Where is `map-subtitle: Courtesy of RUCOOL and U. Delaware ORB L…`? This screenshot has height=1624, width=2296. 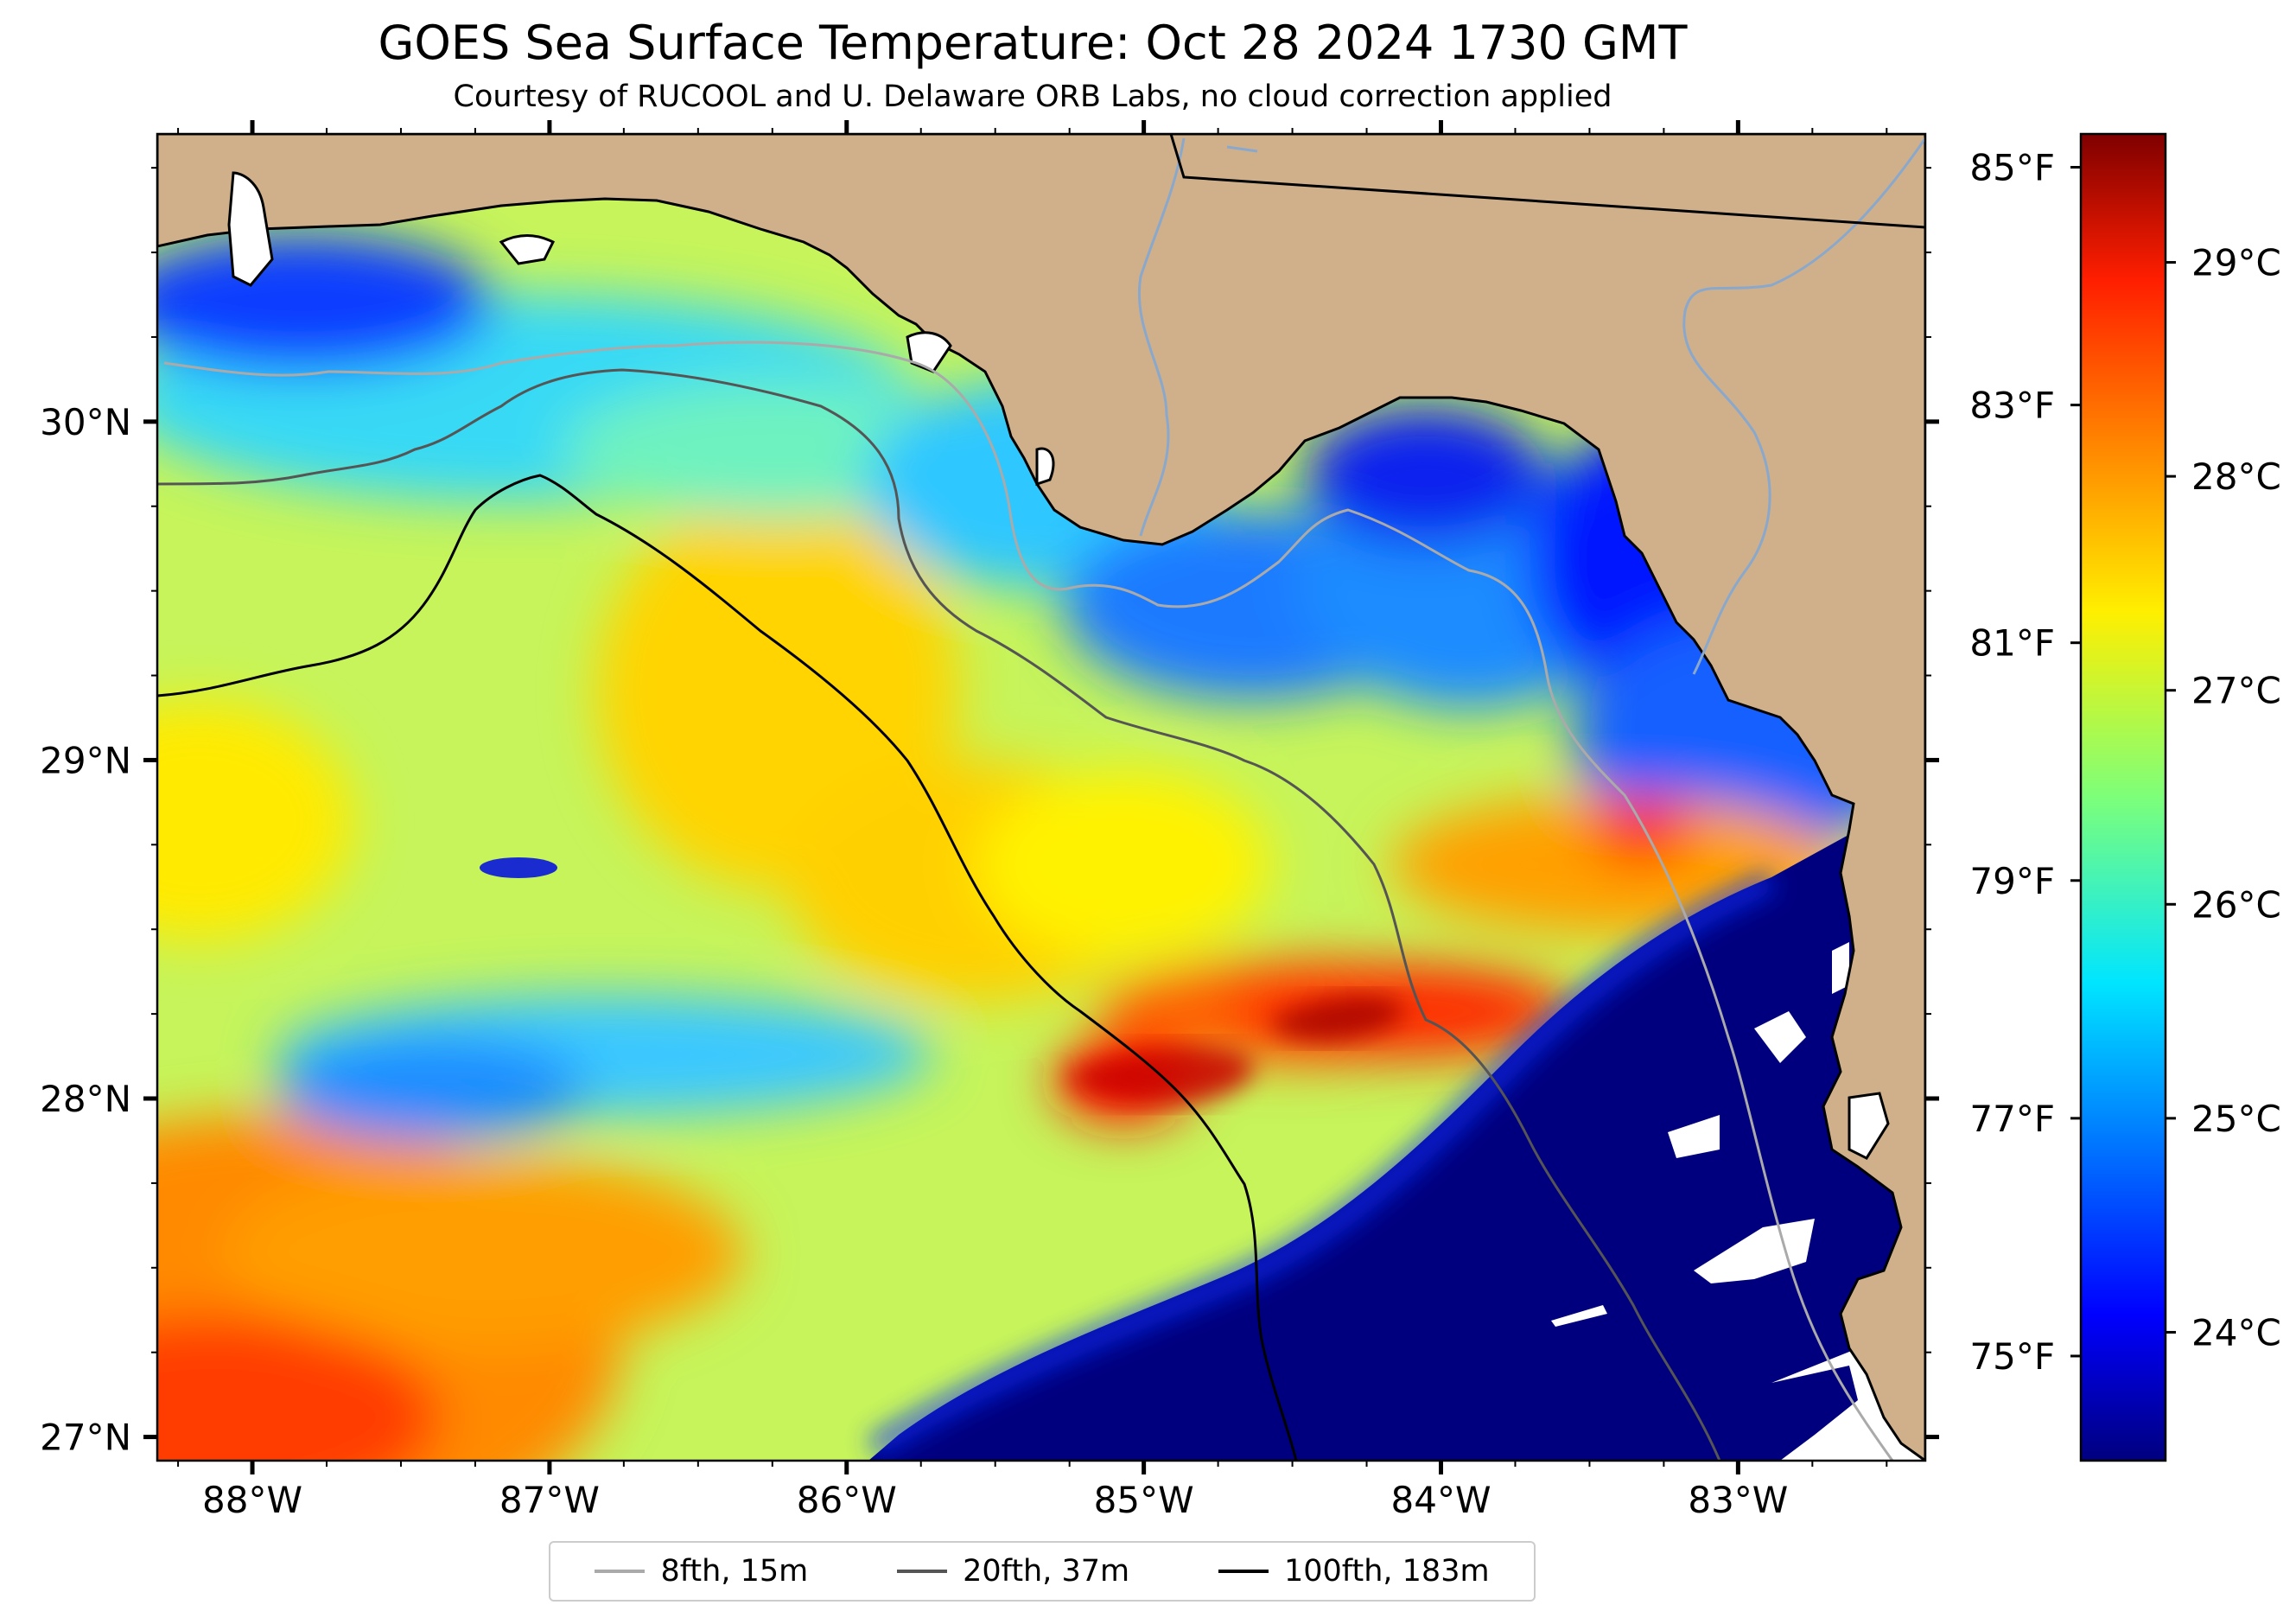 map-subtitle: Courtesy of RUCOOL and U. Delaware ORB L… is located at coordinates (1032, 97).